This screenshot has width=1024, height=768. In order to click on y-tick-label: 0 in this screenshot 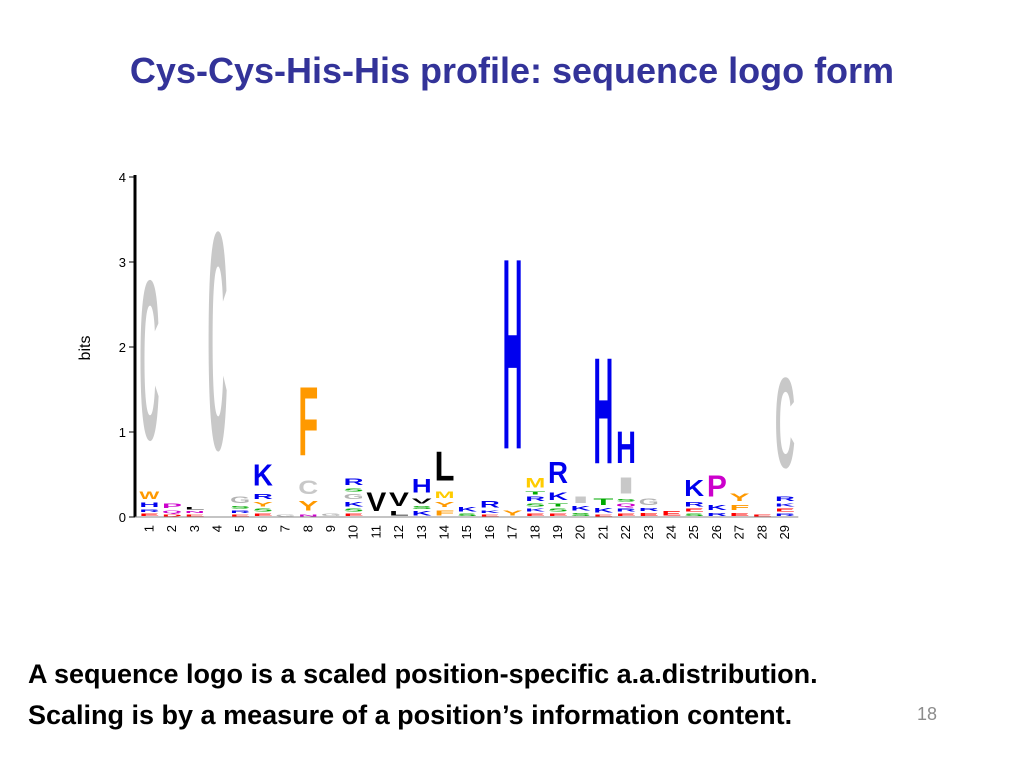, I will do `click(122, 517)`.